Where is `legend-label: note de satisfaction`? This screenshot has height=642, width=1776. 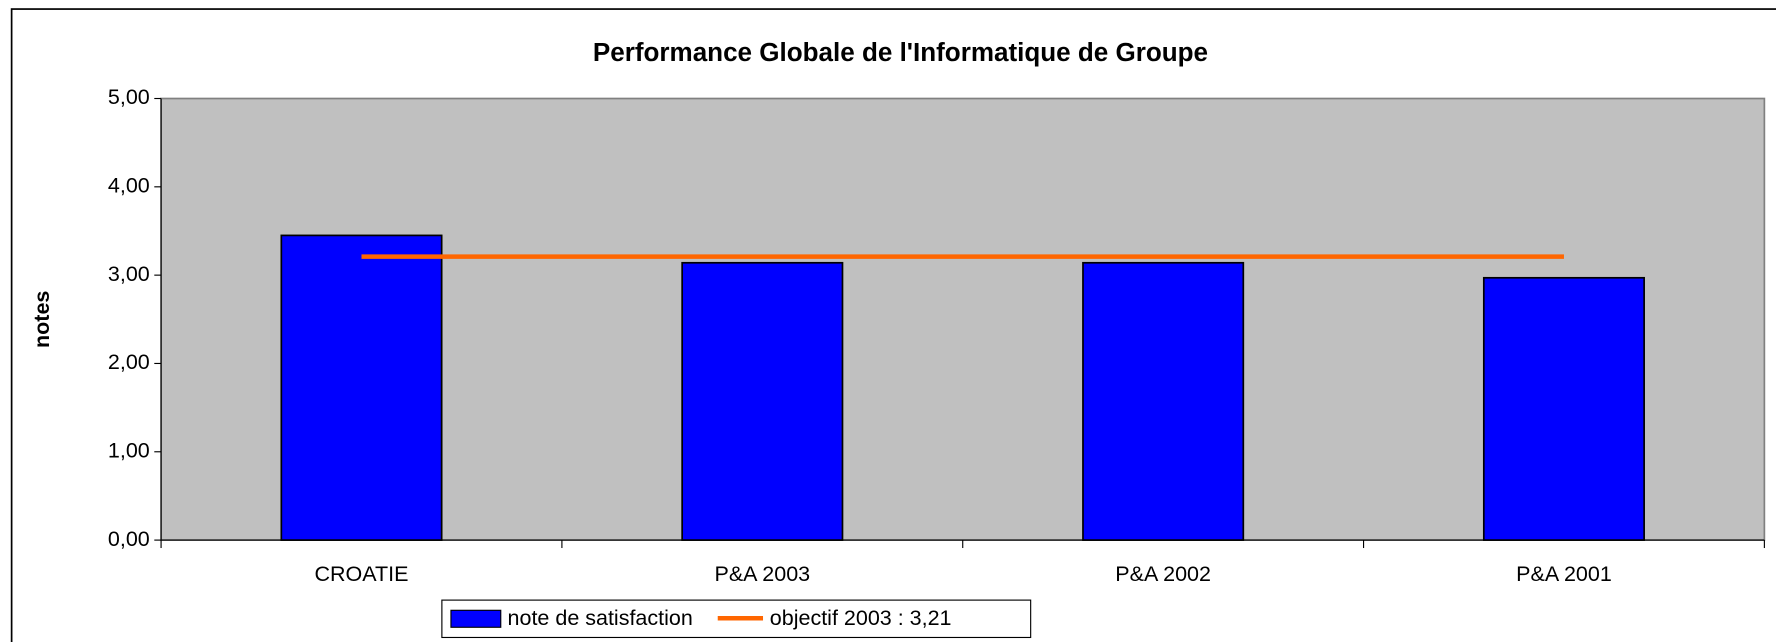 legend-label: note de satisfaction is located at coordinates (600, 618).